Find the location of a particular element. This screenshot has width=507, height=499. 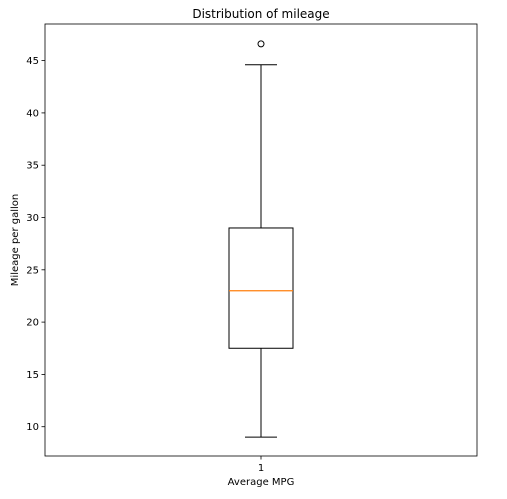

iqr-box is located at coordinates (261, 288).